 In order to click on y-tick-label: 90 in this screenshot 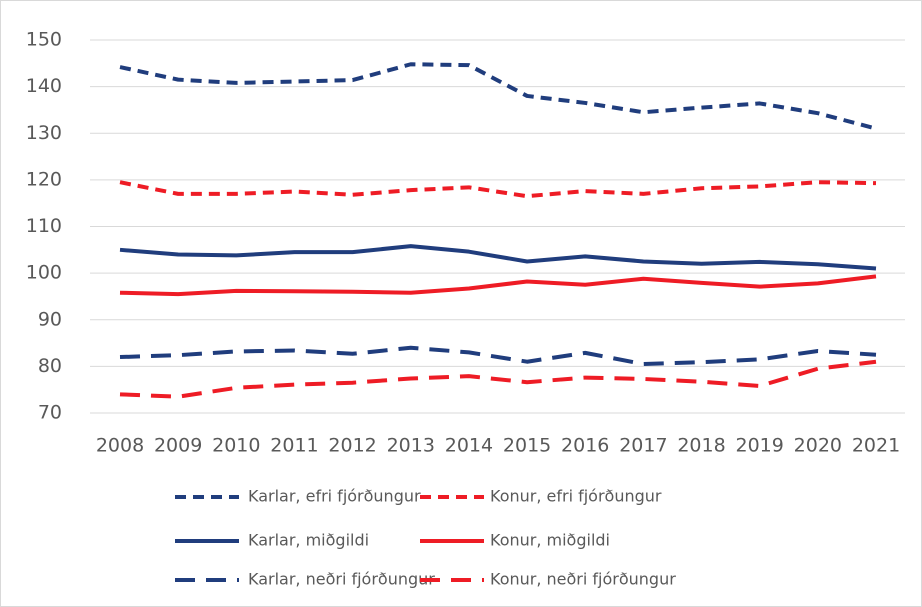, I will do `click(50, 319)`.